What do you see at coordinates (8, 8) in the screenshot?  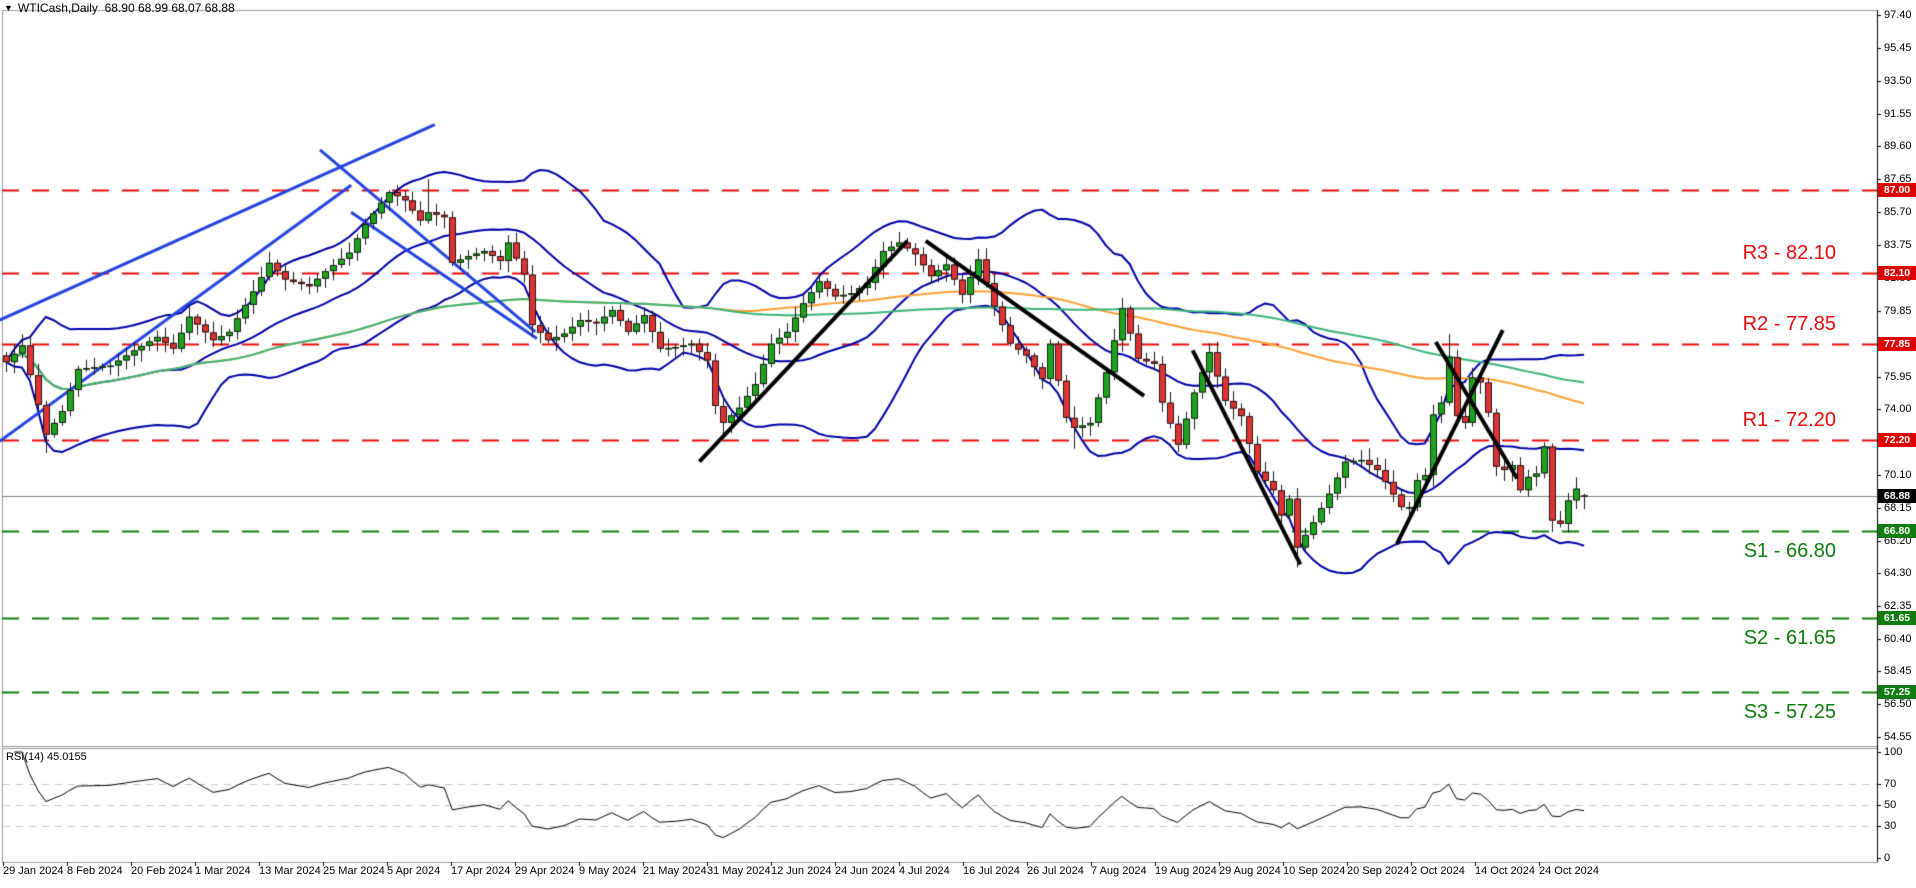 I see `chart-symbol-dropdown-icon: ▼` at bounding box center [8, 8].